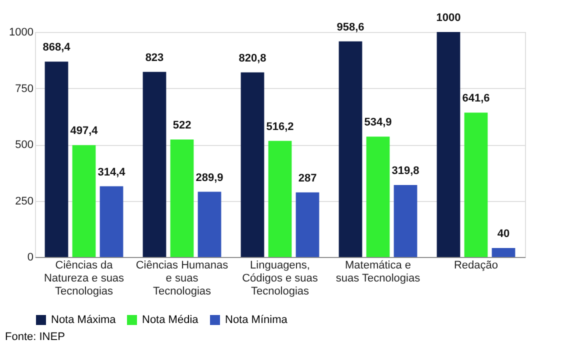 The image size is (563, 343). Describe the element at coordinates (171, 320) in the screenshot. I see `legend-label: Nota Média` at that location.